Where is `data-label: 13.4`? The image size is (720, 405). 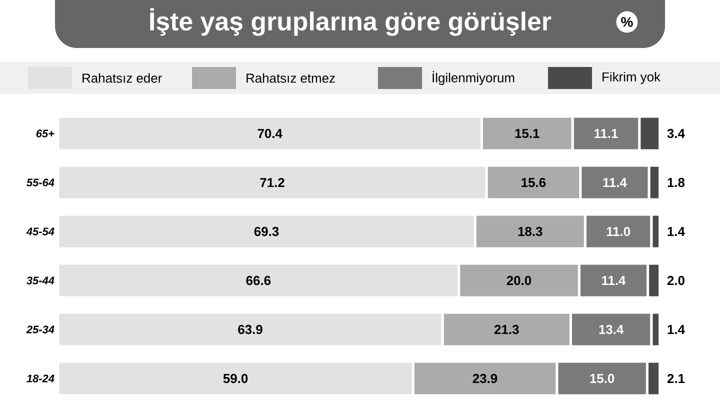
data-label: 13.4 is located at coordinates (611, 329).